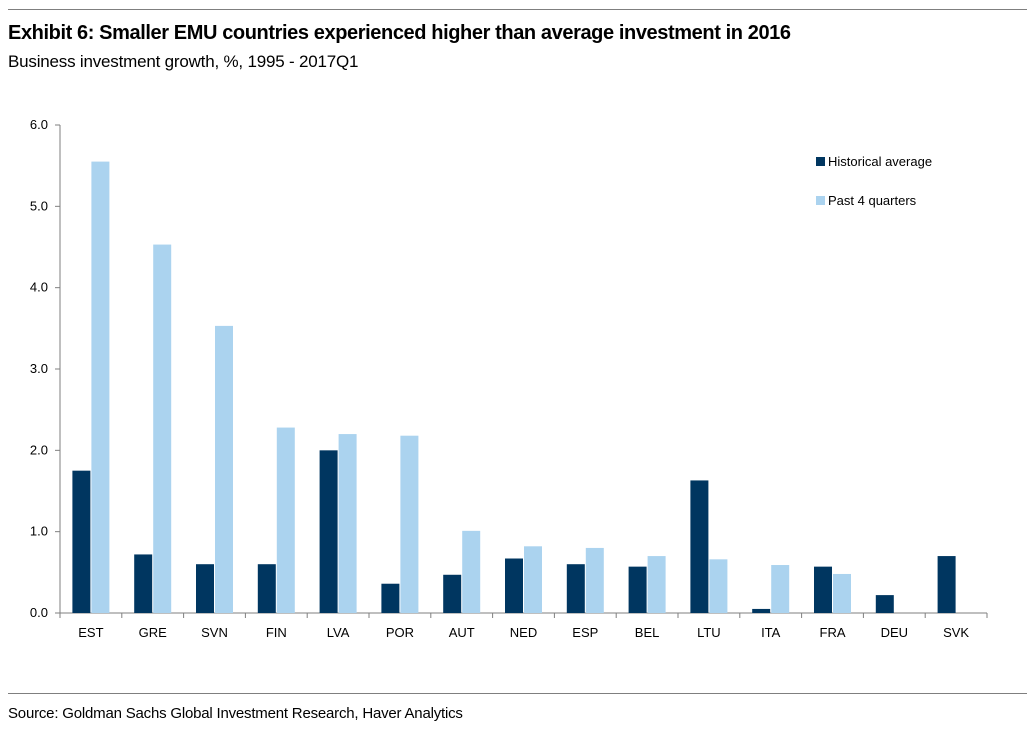  I want to click on x-category-label: EST, so click(90, 632).